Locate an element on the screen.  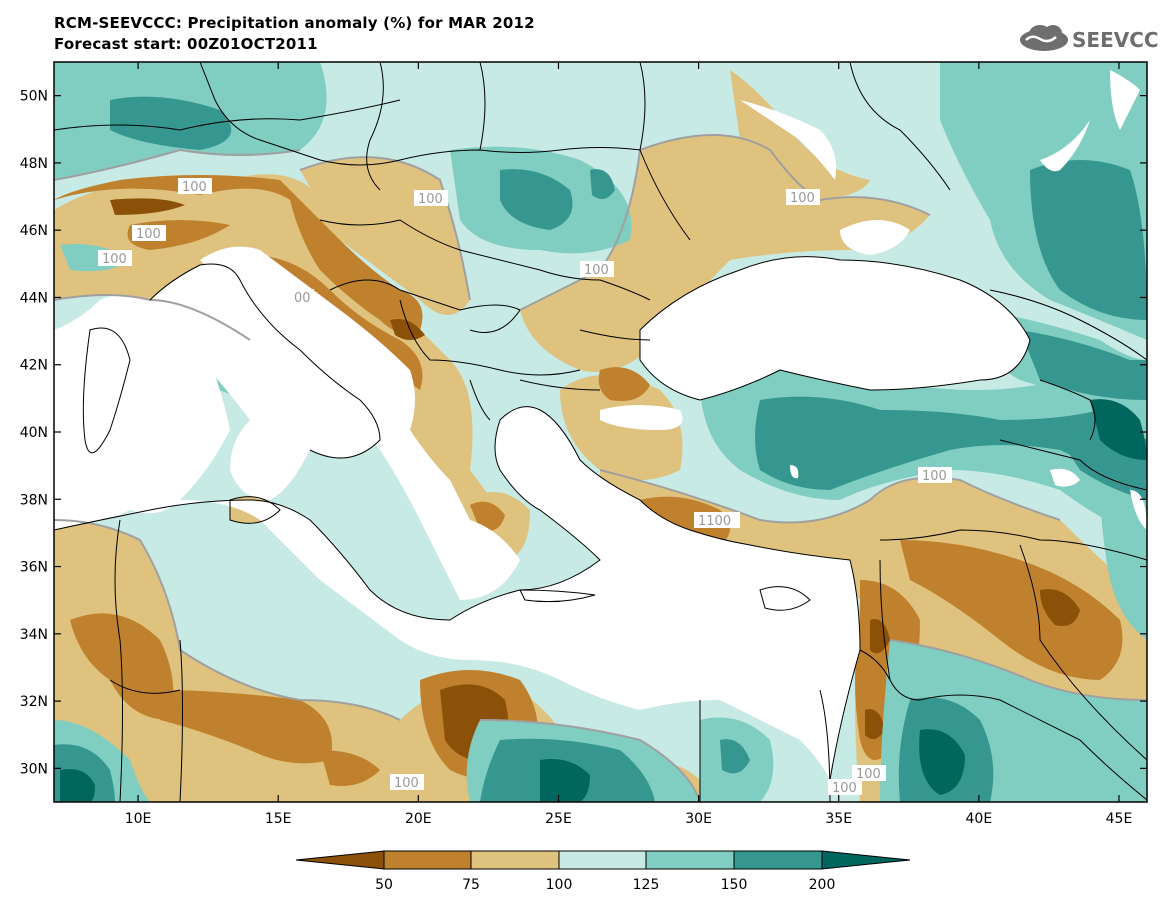
colorbar-gt200 is located at coordinates (866, 860).